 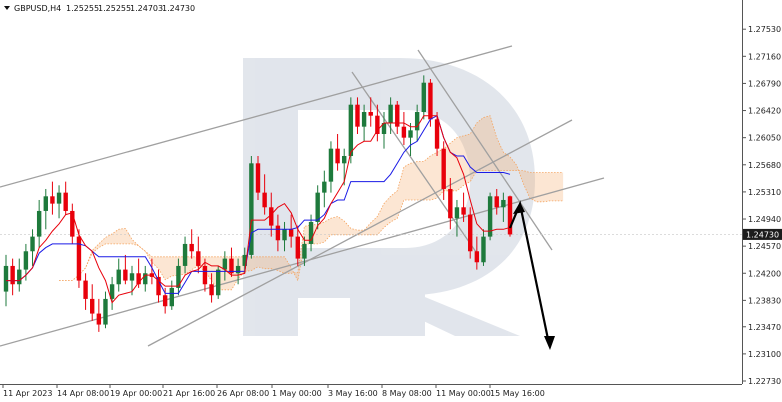 I want to click on time-tick-label: 15 May 16:00, so click(x=517, y=393).